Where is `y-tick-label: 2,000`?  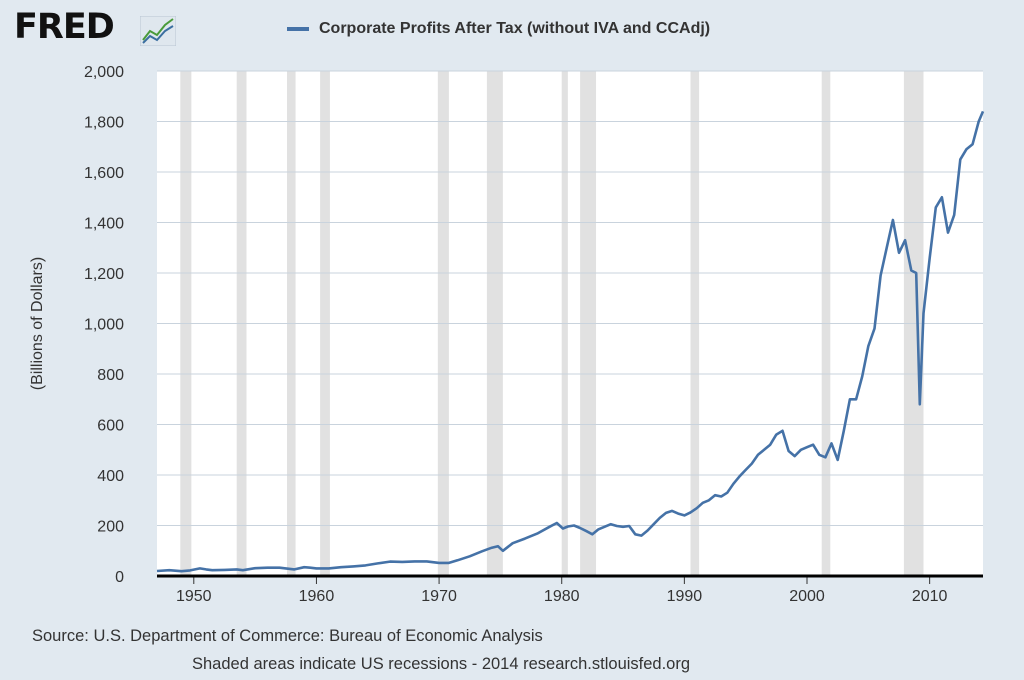 y-tick-label: 2,000 is located at coordinates (104, 72).